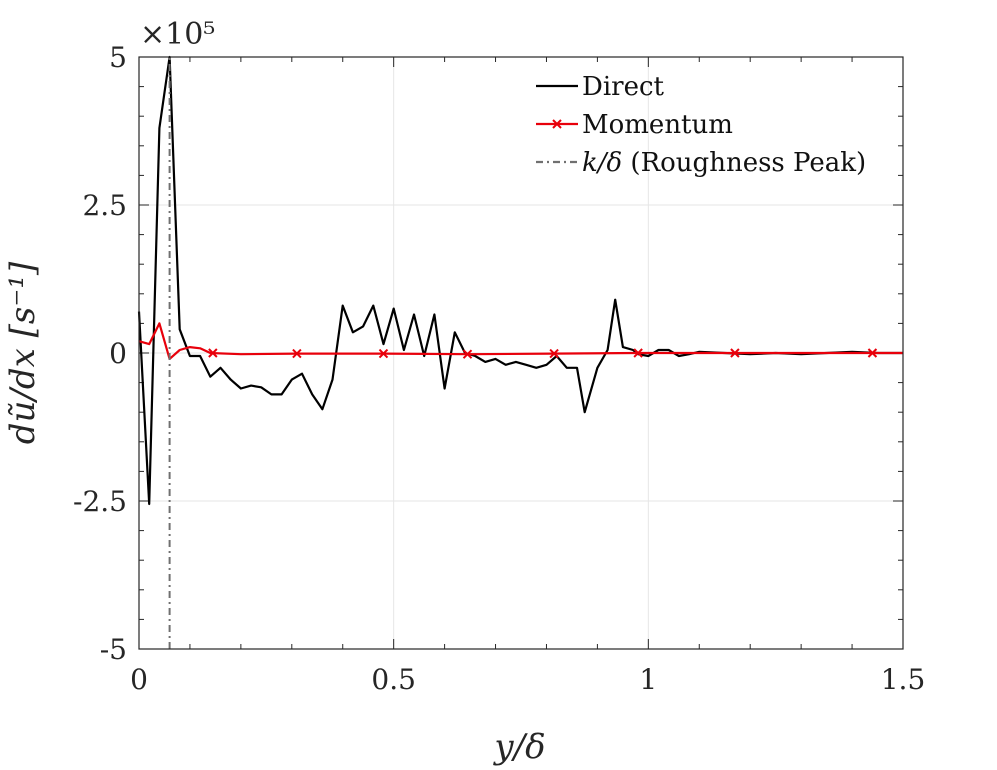 The image size is (997, 770). What do you see at coordinates (744, 163) in the screenshot?
I see `legend-label-text: (Roughness Peak)` at bounding box center [744, 163].